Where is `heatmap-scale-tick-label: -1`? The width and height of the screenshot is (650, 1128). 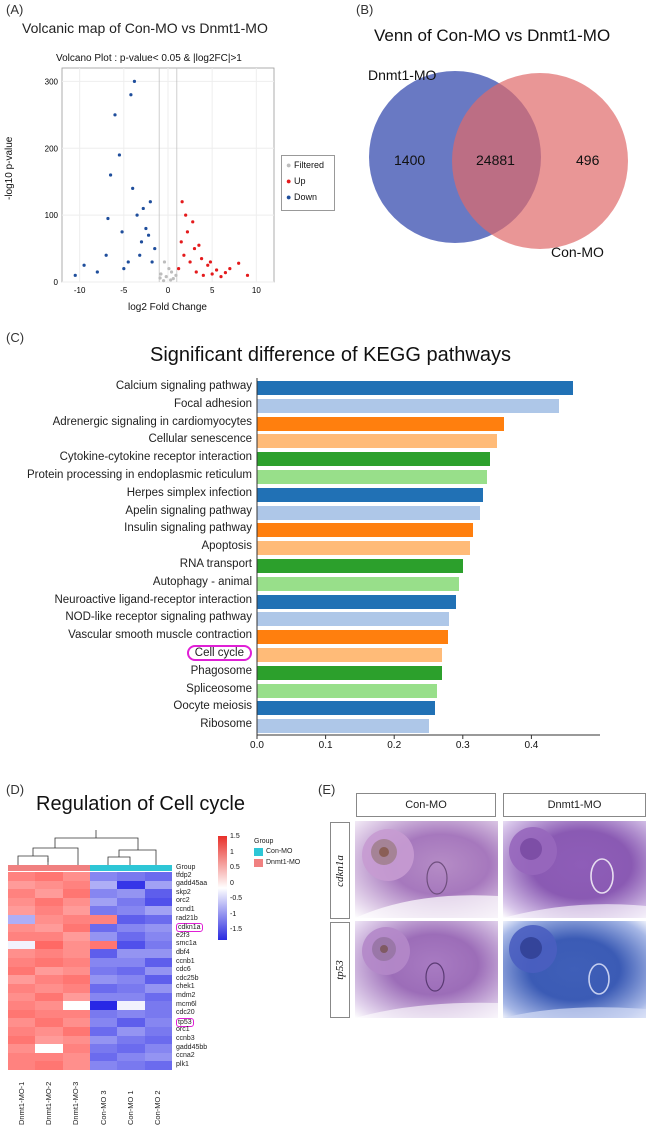
heatmap-scale-tick-label: -1 is located at coordinates (233, 914).